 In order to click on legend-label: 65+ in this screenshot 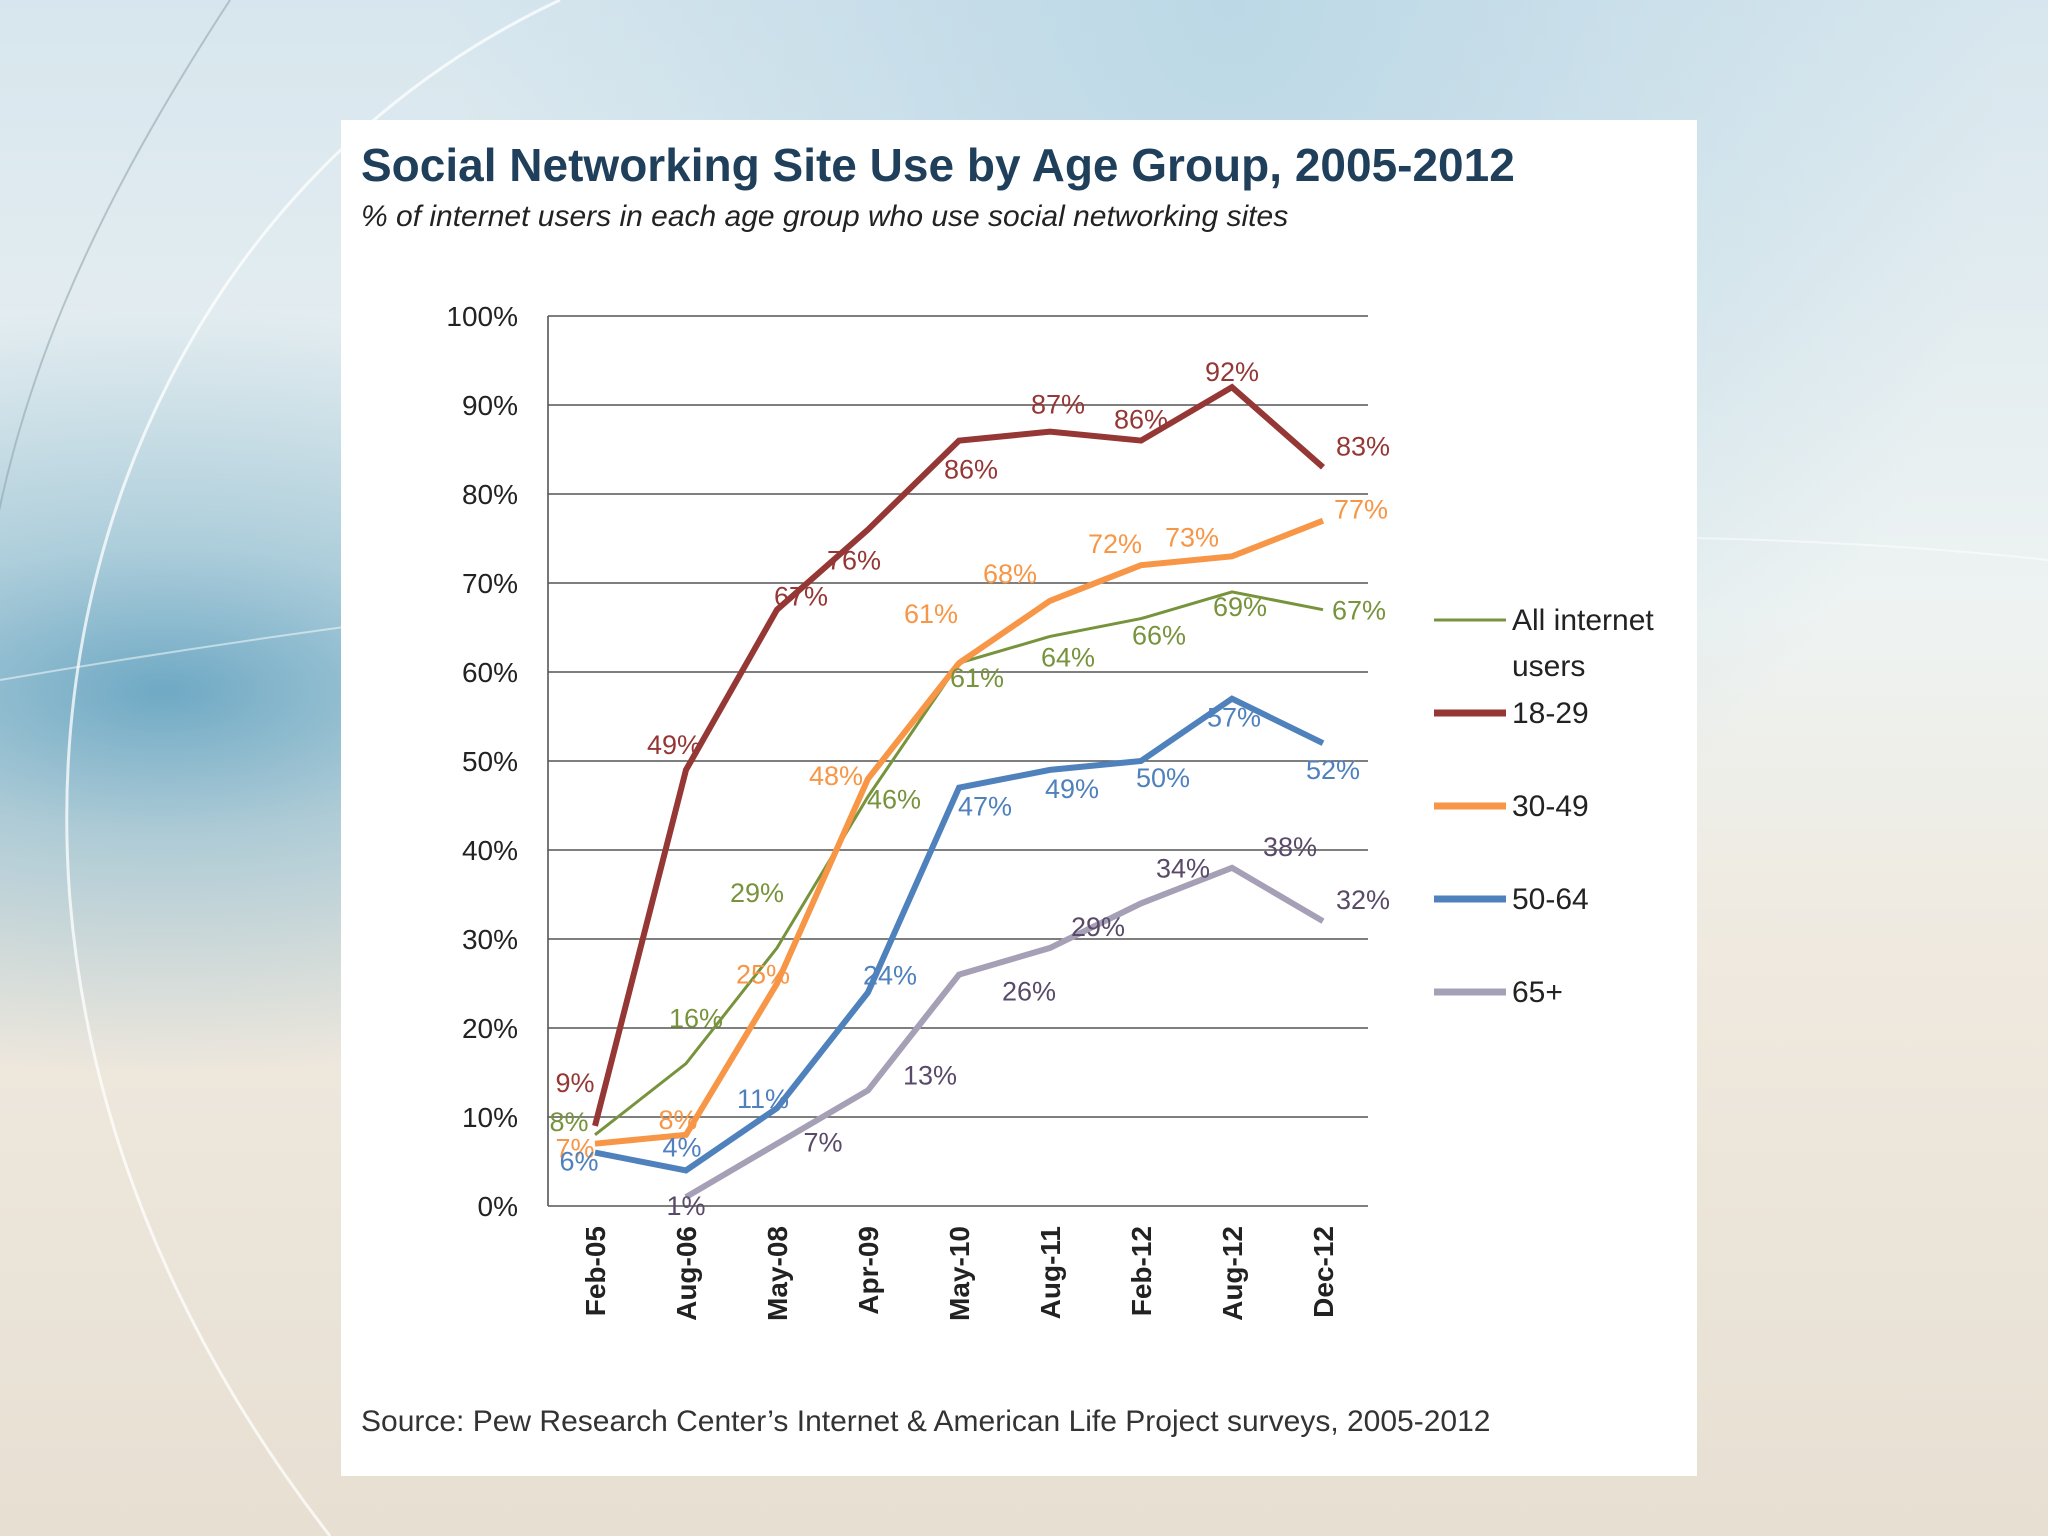, I will do `click(1537, 992)`.